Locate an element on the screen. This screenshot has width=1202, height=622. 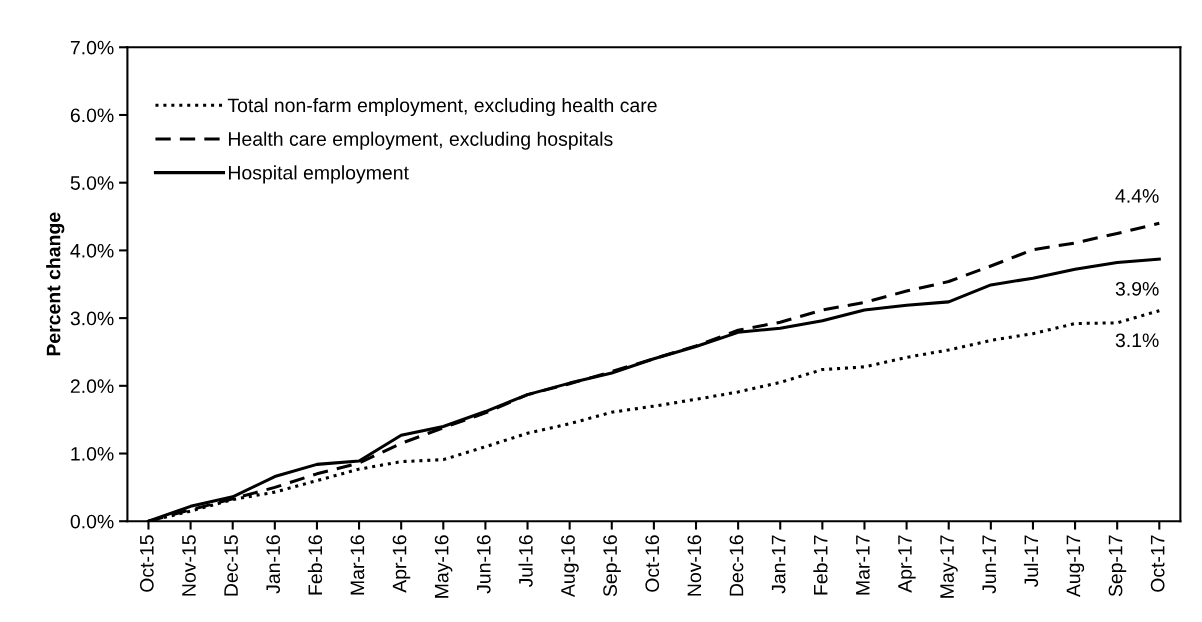
x-tick-label: May-16 is located at coordinates (443, 566).